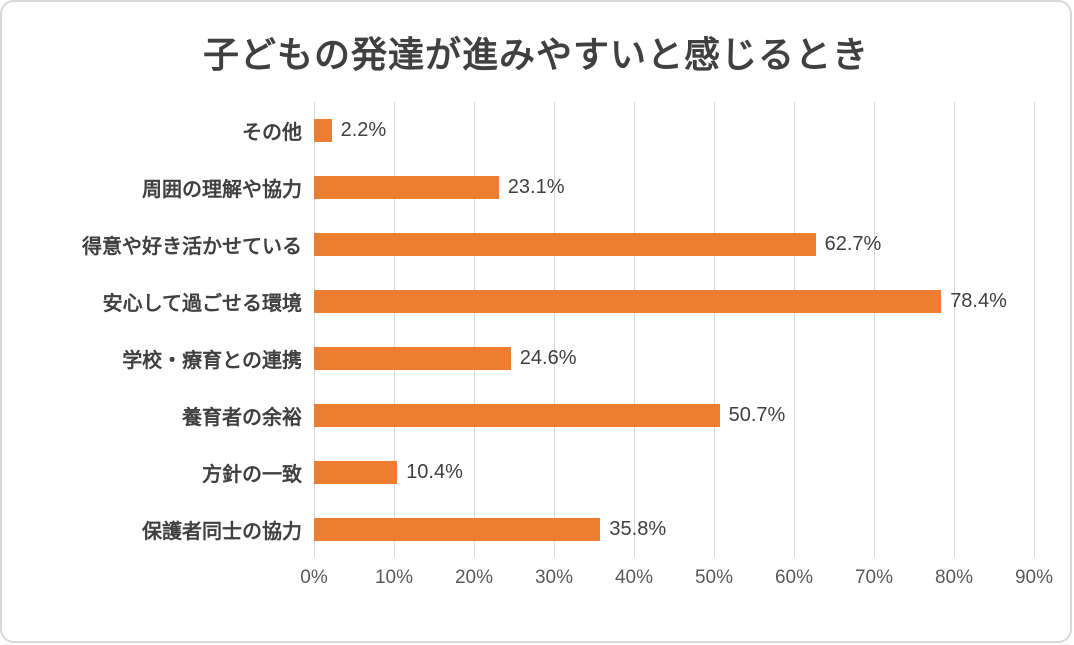 The image size is (1074, 645). I want to click on value-label: 78.4%, so click(978, 301).